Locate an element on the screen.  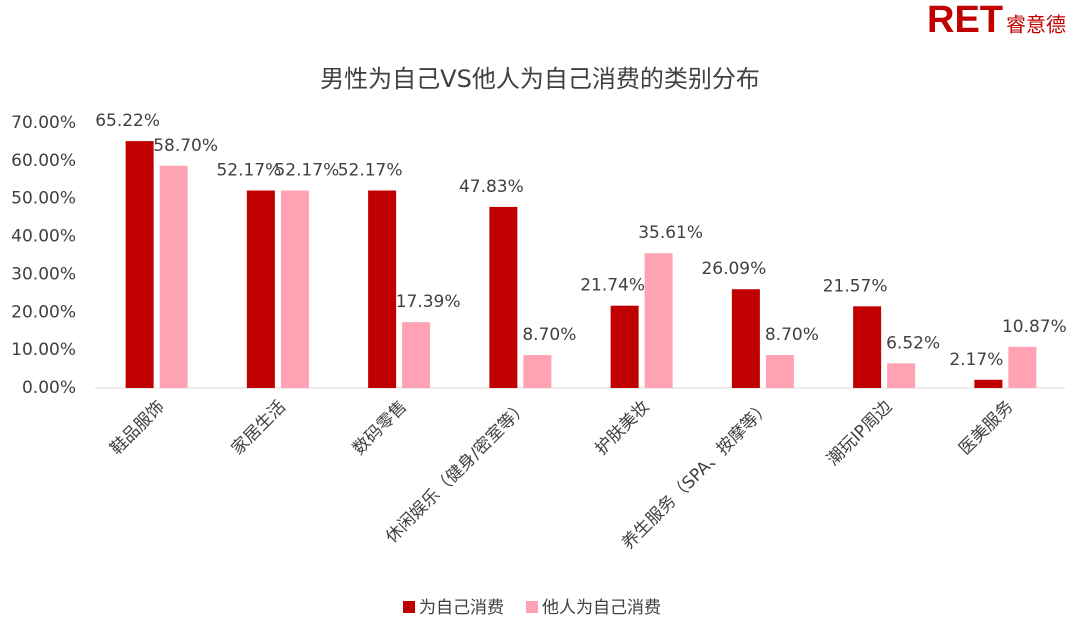
value-label: 17.39% is located at coordinates (428, 302).